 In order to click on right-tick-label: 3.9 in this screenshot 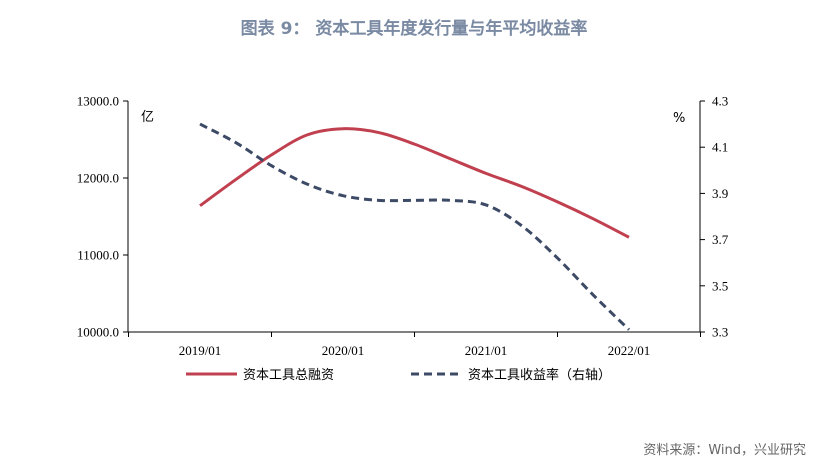, I will do `click(720, 193)`.